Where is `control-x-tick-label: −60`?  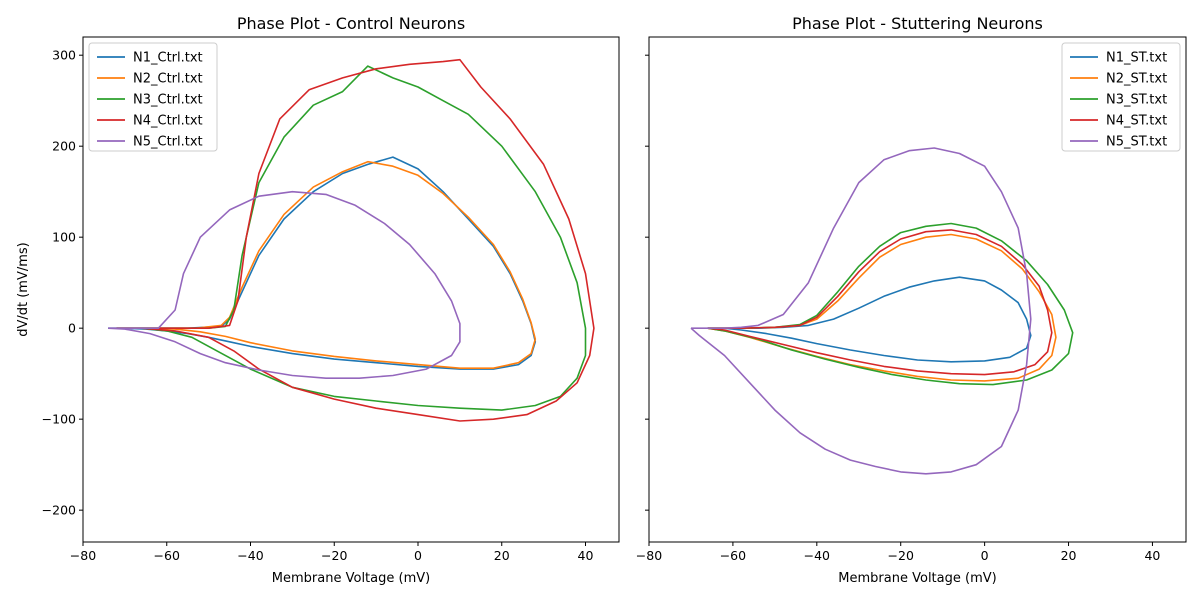 control-x-tick-label: −60 is located at coordinates (167, 555).